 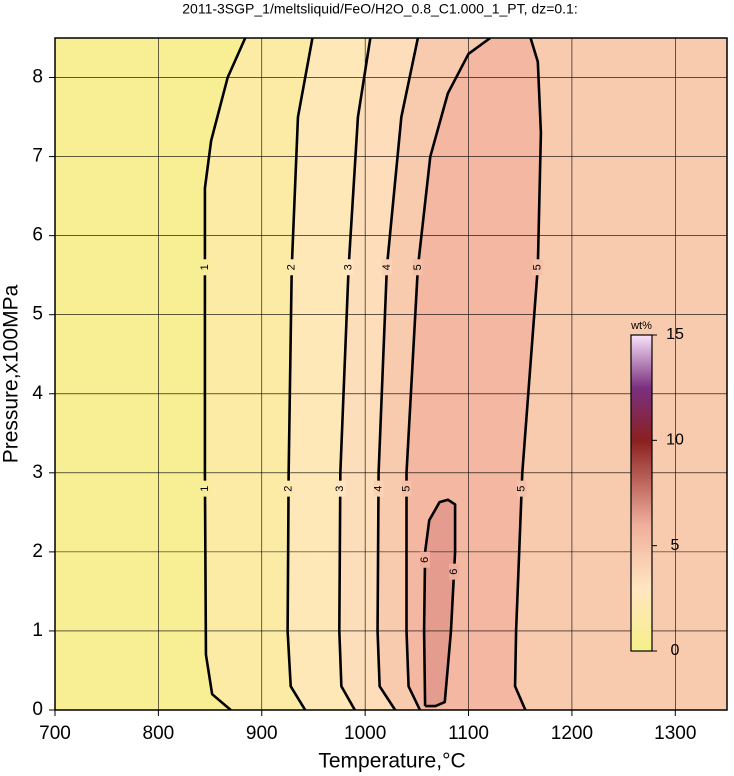 What do you see at coordinates (675, 440) in the screenshot?
I see `colorbar-tick-label: 10` at bounding box center [675, 440].